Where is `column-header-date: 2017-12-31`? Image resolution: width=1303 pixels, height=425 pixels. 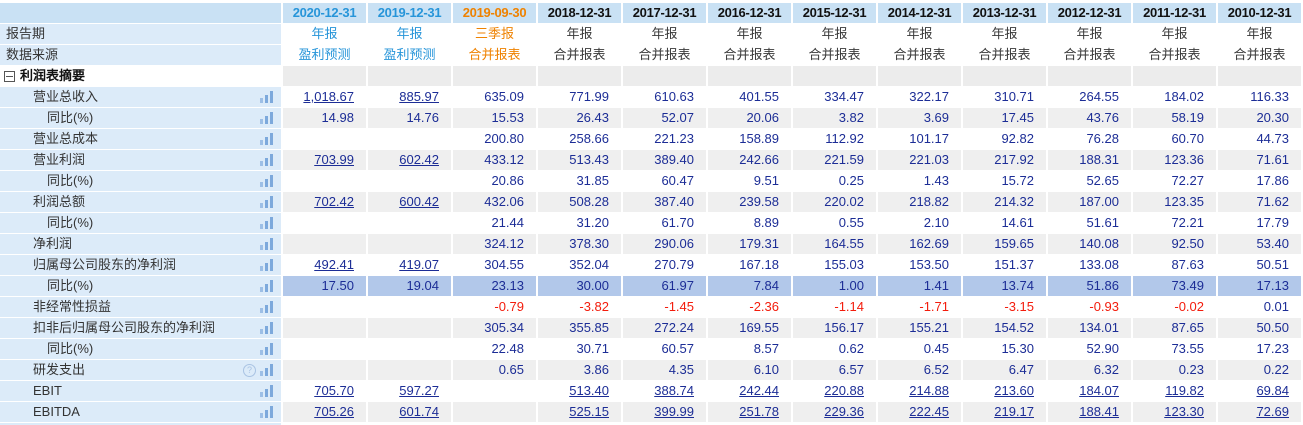
column-header-date: 2017-12-31 is located at coordinates (663, 13).